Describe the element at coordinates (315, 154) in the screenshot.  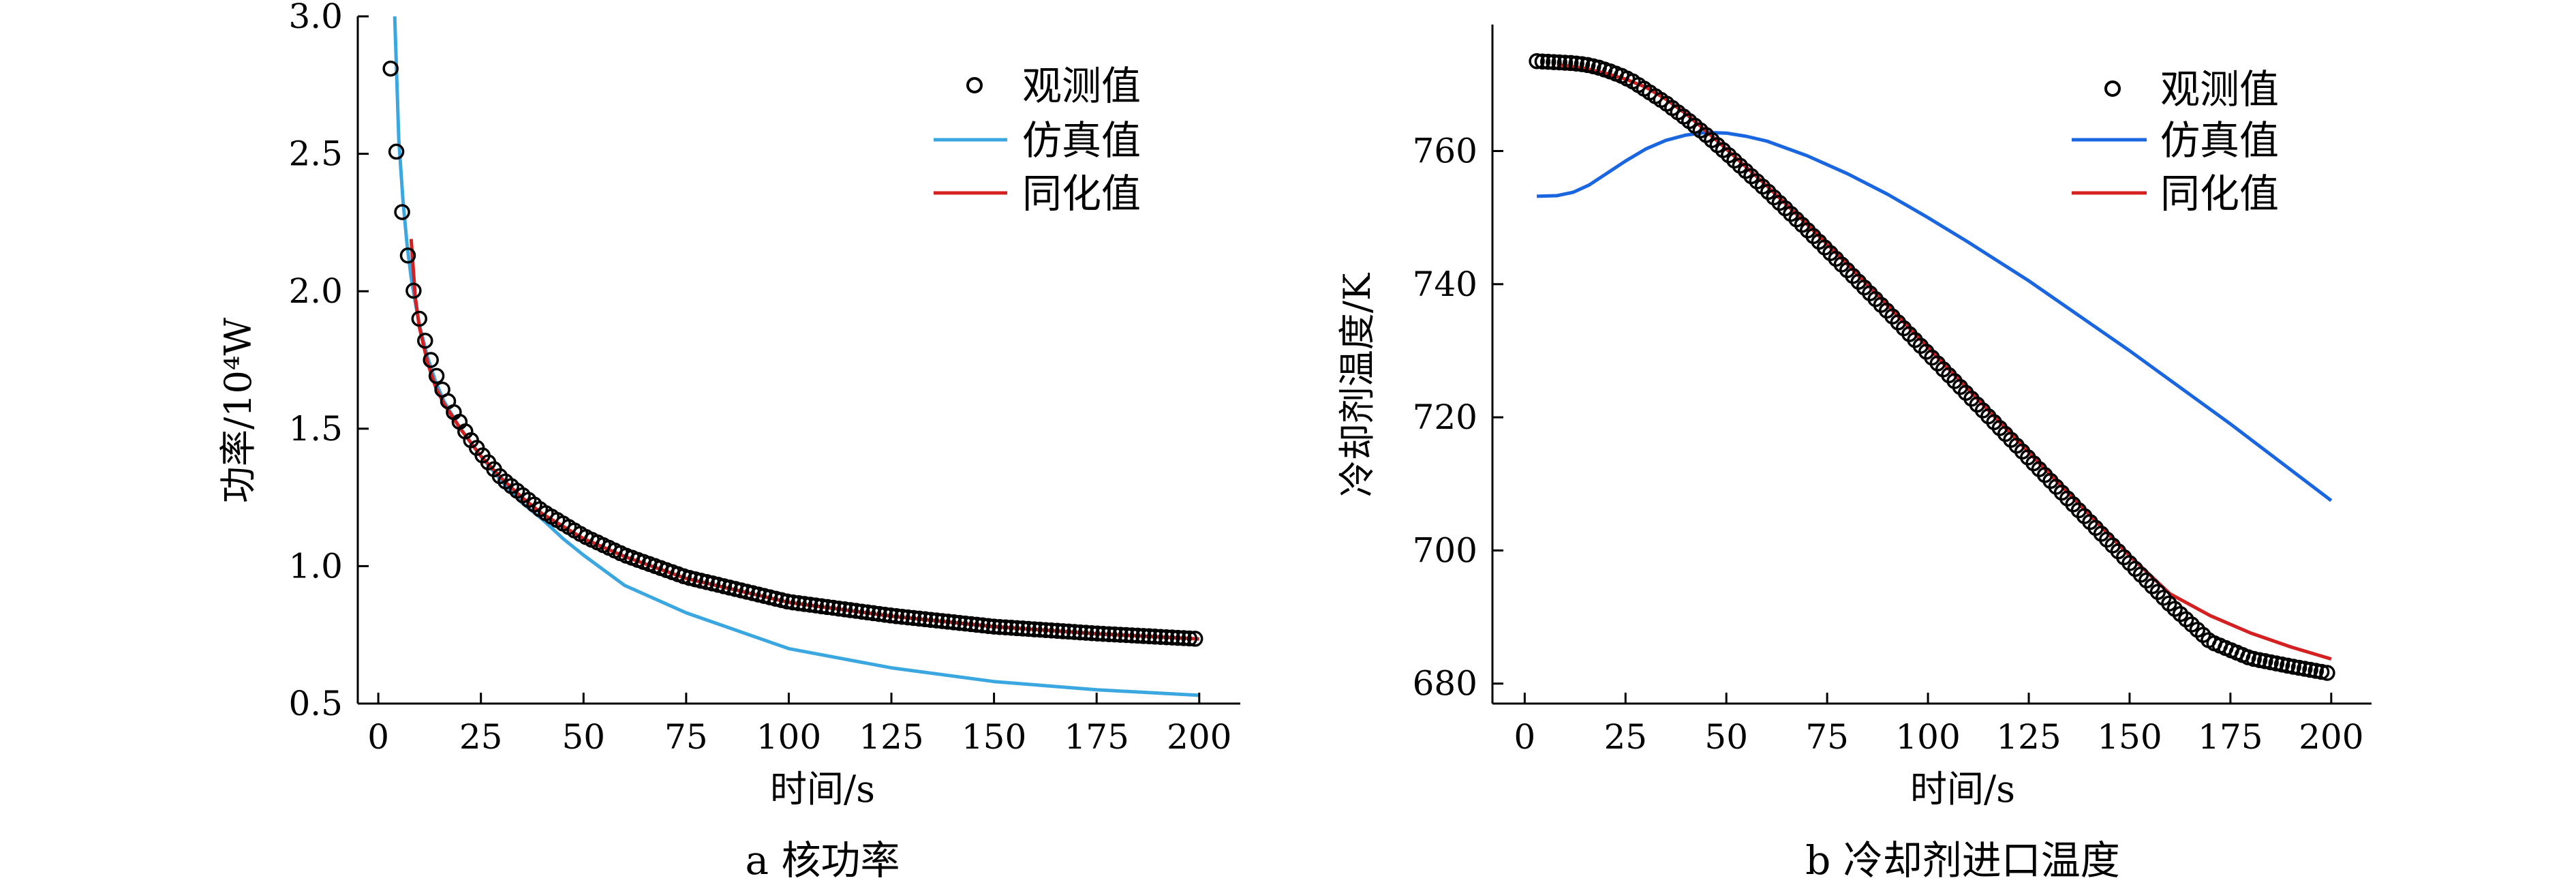
I see `y-tick-label: 2.5` at that location.